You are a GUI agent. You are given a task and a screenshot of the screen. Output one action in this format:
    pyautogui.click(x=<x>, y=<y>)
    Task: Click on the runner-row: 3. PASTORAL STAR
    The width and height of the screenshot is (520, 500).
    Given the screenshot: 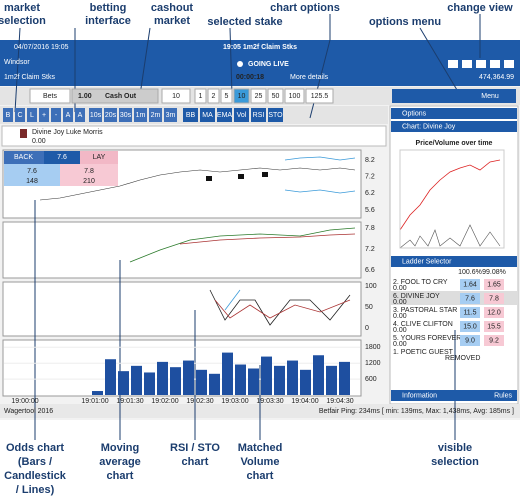 What is the action you would take?
    pyautogui.click(x=425, y=310)
    